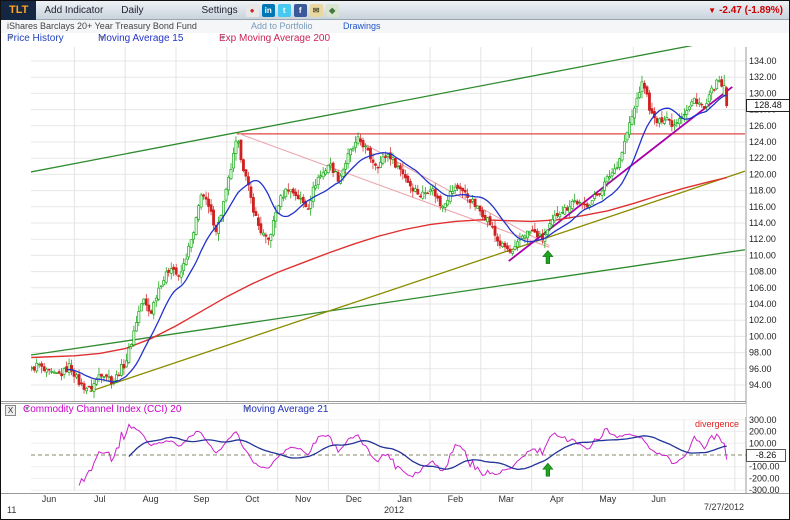 The image size is (790, 520). I want to click on symbol-label: TLT, so click(19, 10).